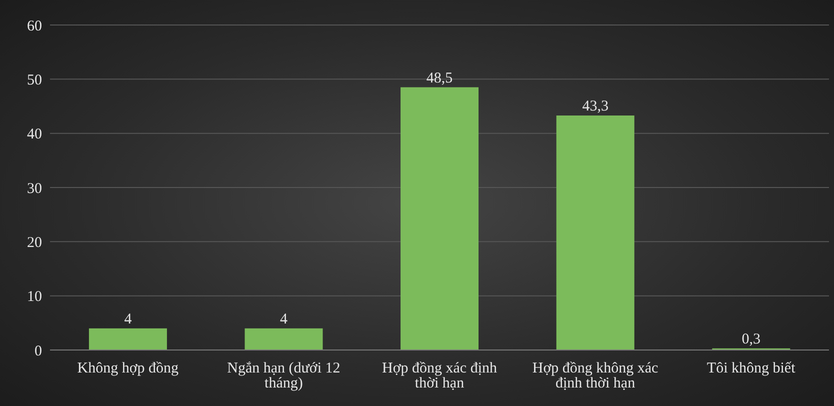  What do you see at coordinates (34, 297) in the screenshot?
I see `y-tick-label: 10` at bounding box center [34, 297].